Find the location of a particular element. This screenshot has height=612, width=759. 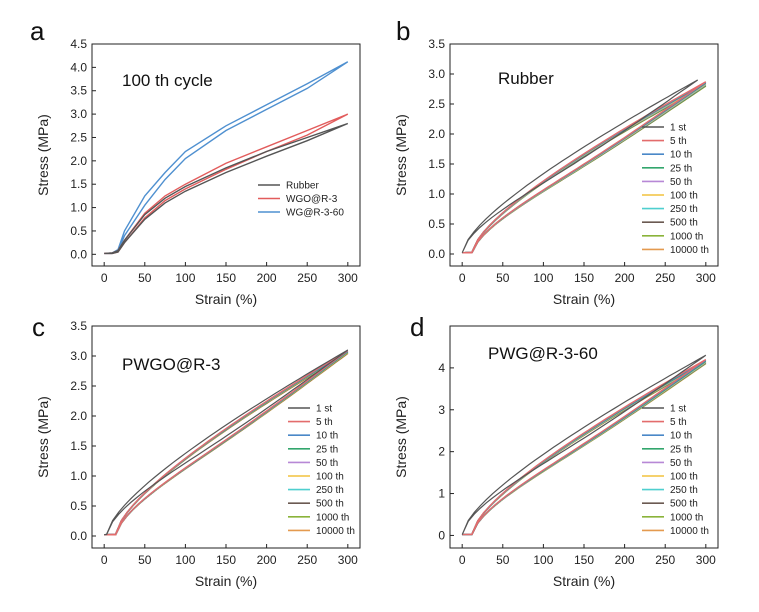

panel-title: 100 th cycle is located at coordinates (167, 80).